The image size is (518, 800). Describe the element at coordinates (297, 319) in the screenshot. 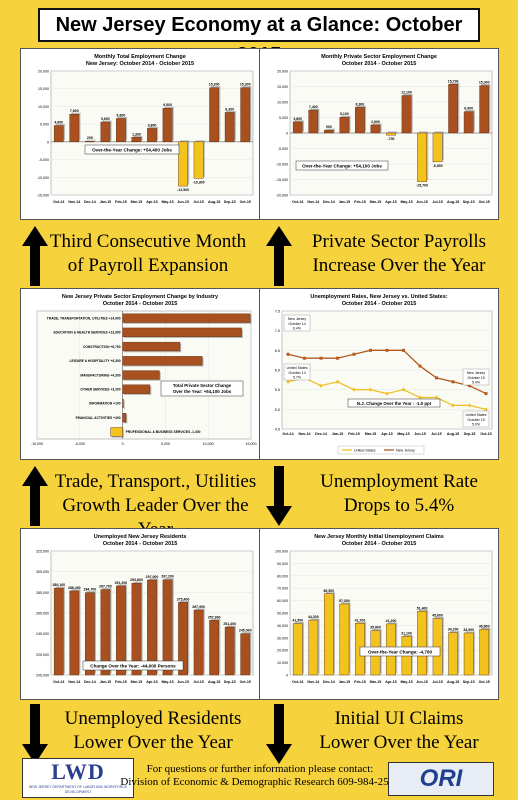

I see `nj-start-annotation-text: New Jersey` at that location.